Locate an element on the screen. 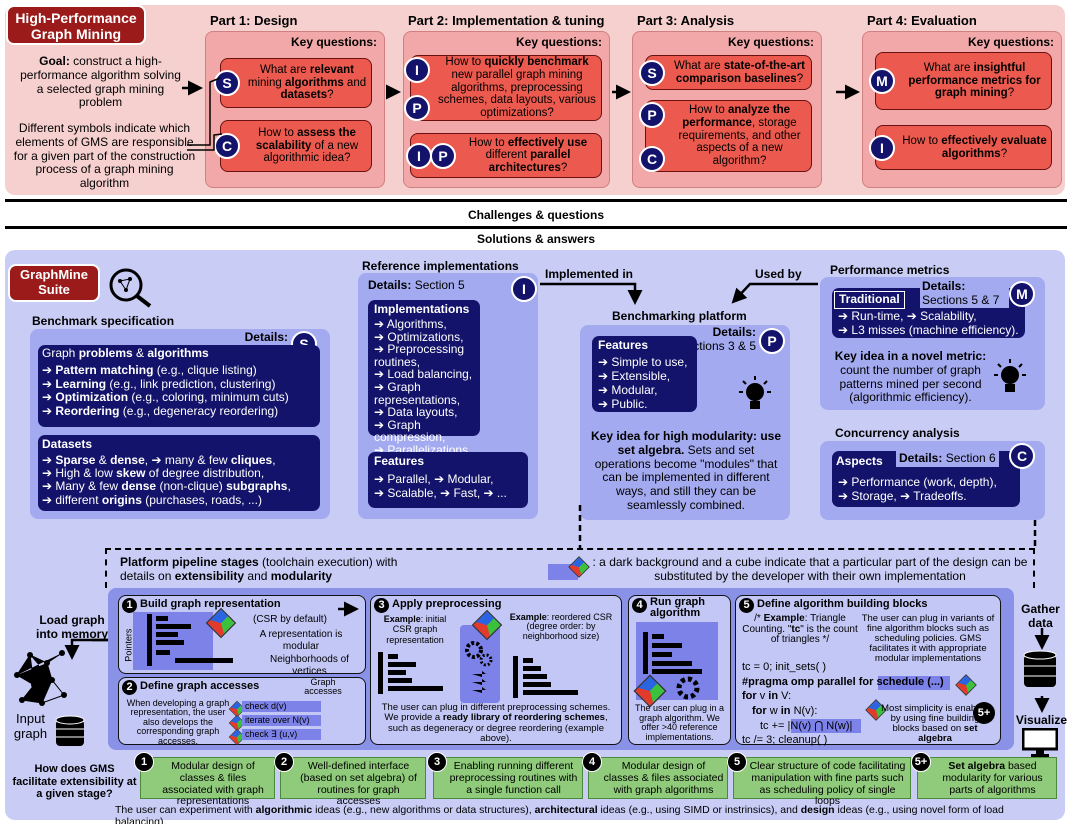 The height and width of the screenshot is (824, 1072). text-run: dense is located at coordinates (127, 460).